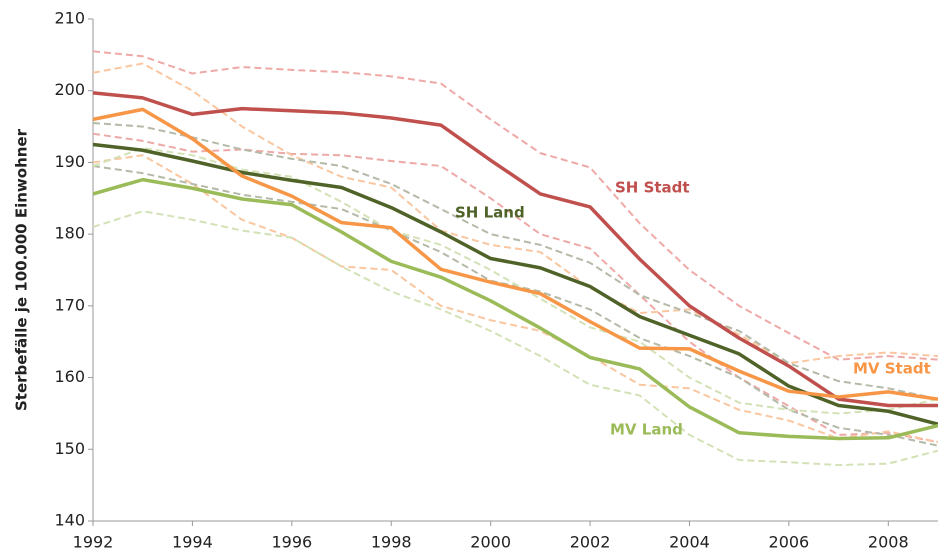 This screenshot has height=558, width=938. What do you see at coordinates (69, 161) in the screenshot?
I see `y-tick-label: 190` at bounding box center [69, 161].